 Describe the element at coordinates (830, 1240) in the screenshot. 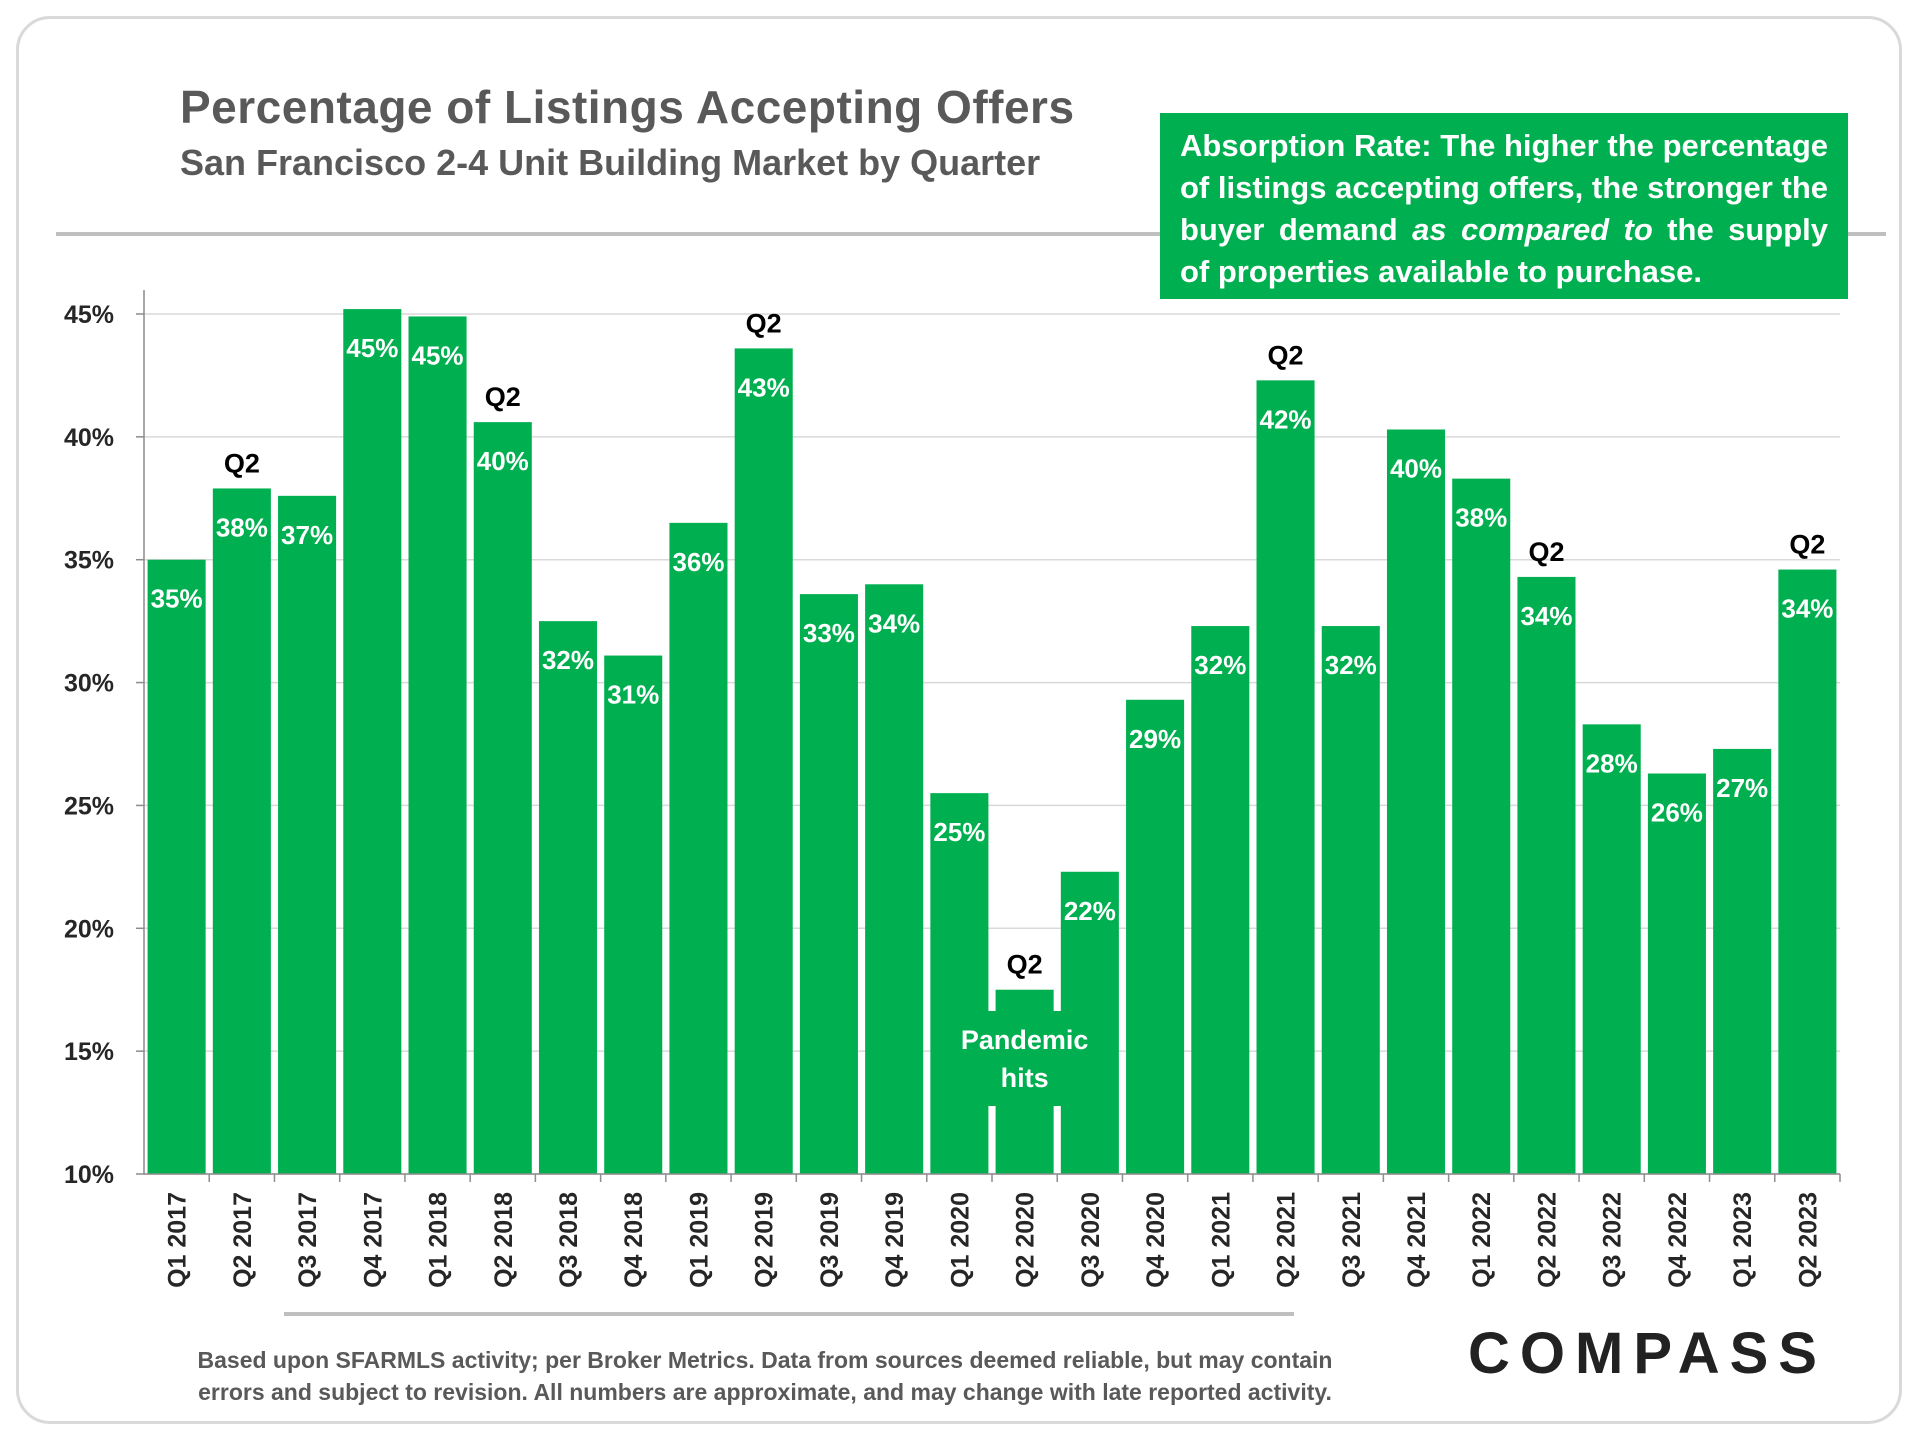

I see `x-tick-label: Q3 2019` at that location.